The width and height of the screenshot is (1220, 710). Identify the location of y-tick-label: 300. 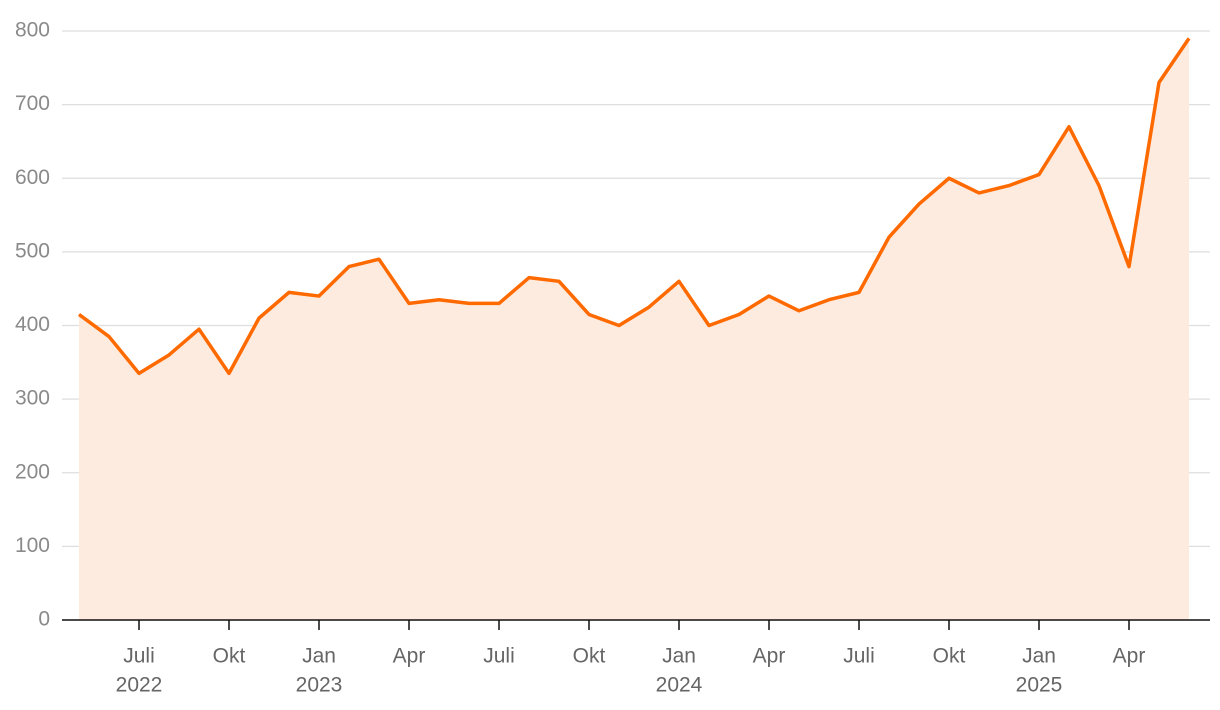
(32, 398).